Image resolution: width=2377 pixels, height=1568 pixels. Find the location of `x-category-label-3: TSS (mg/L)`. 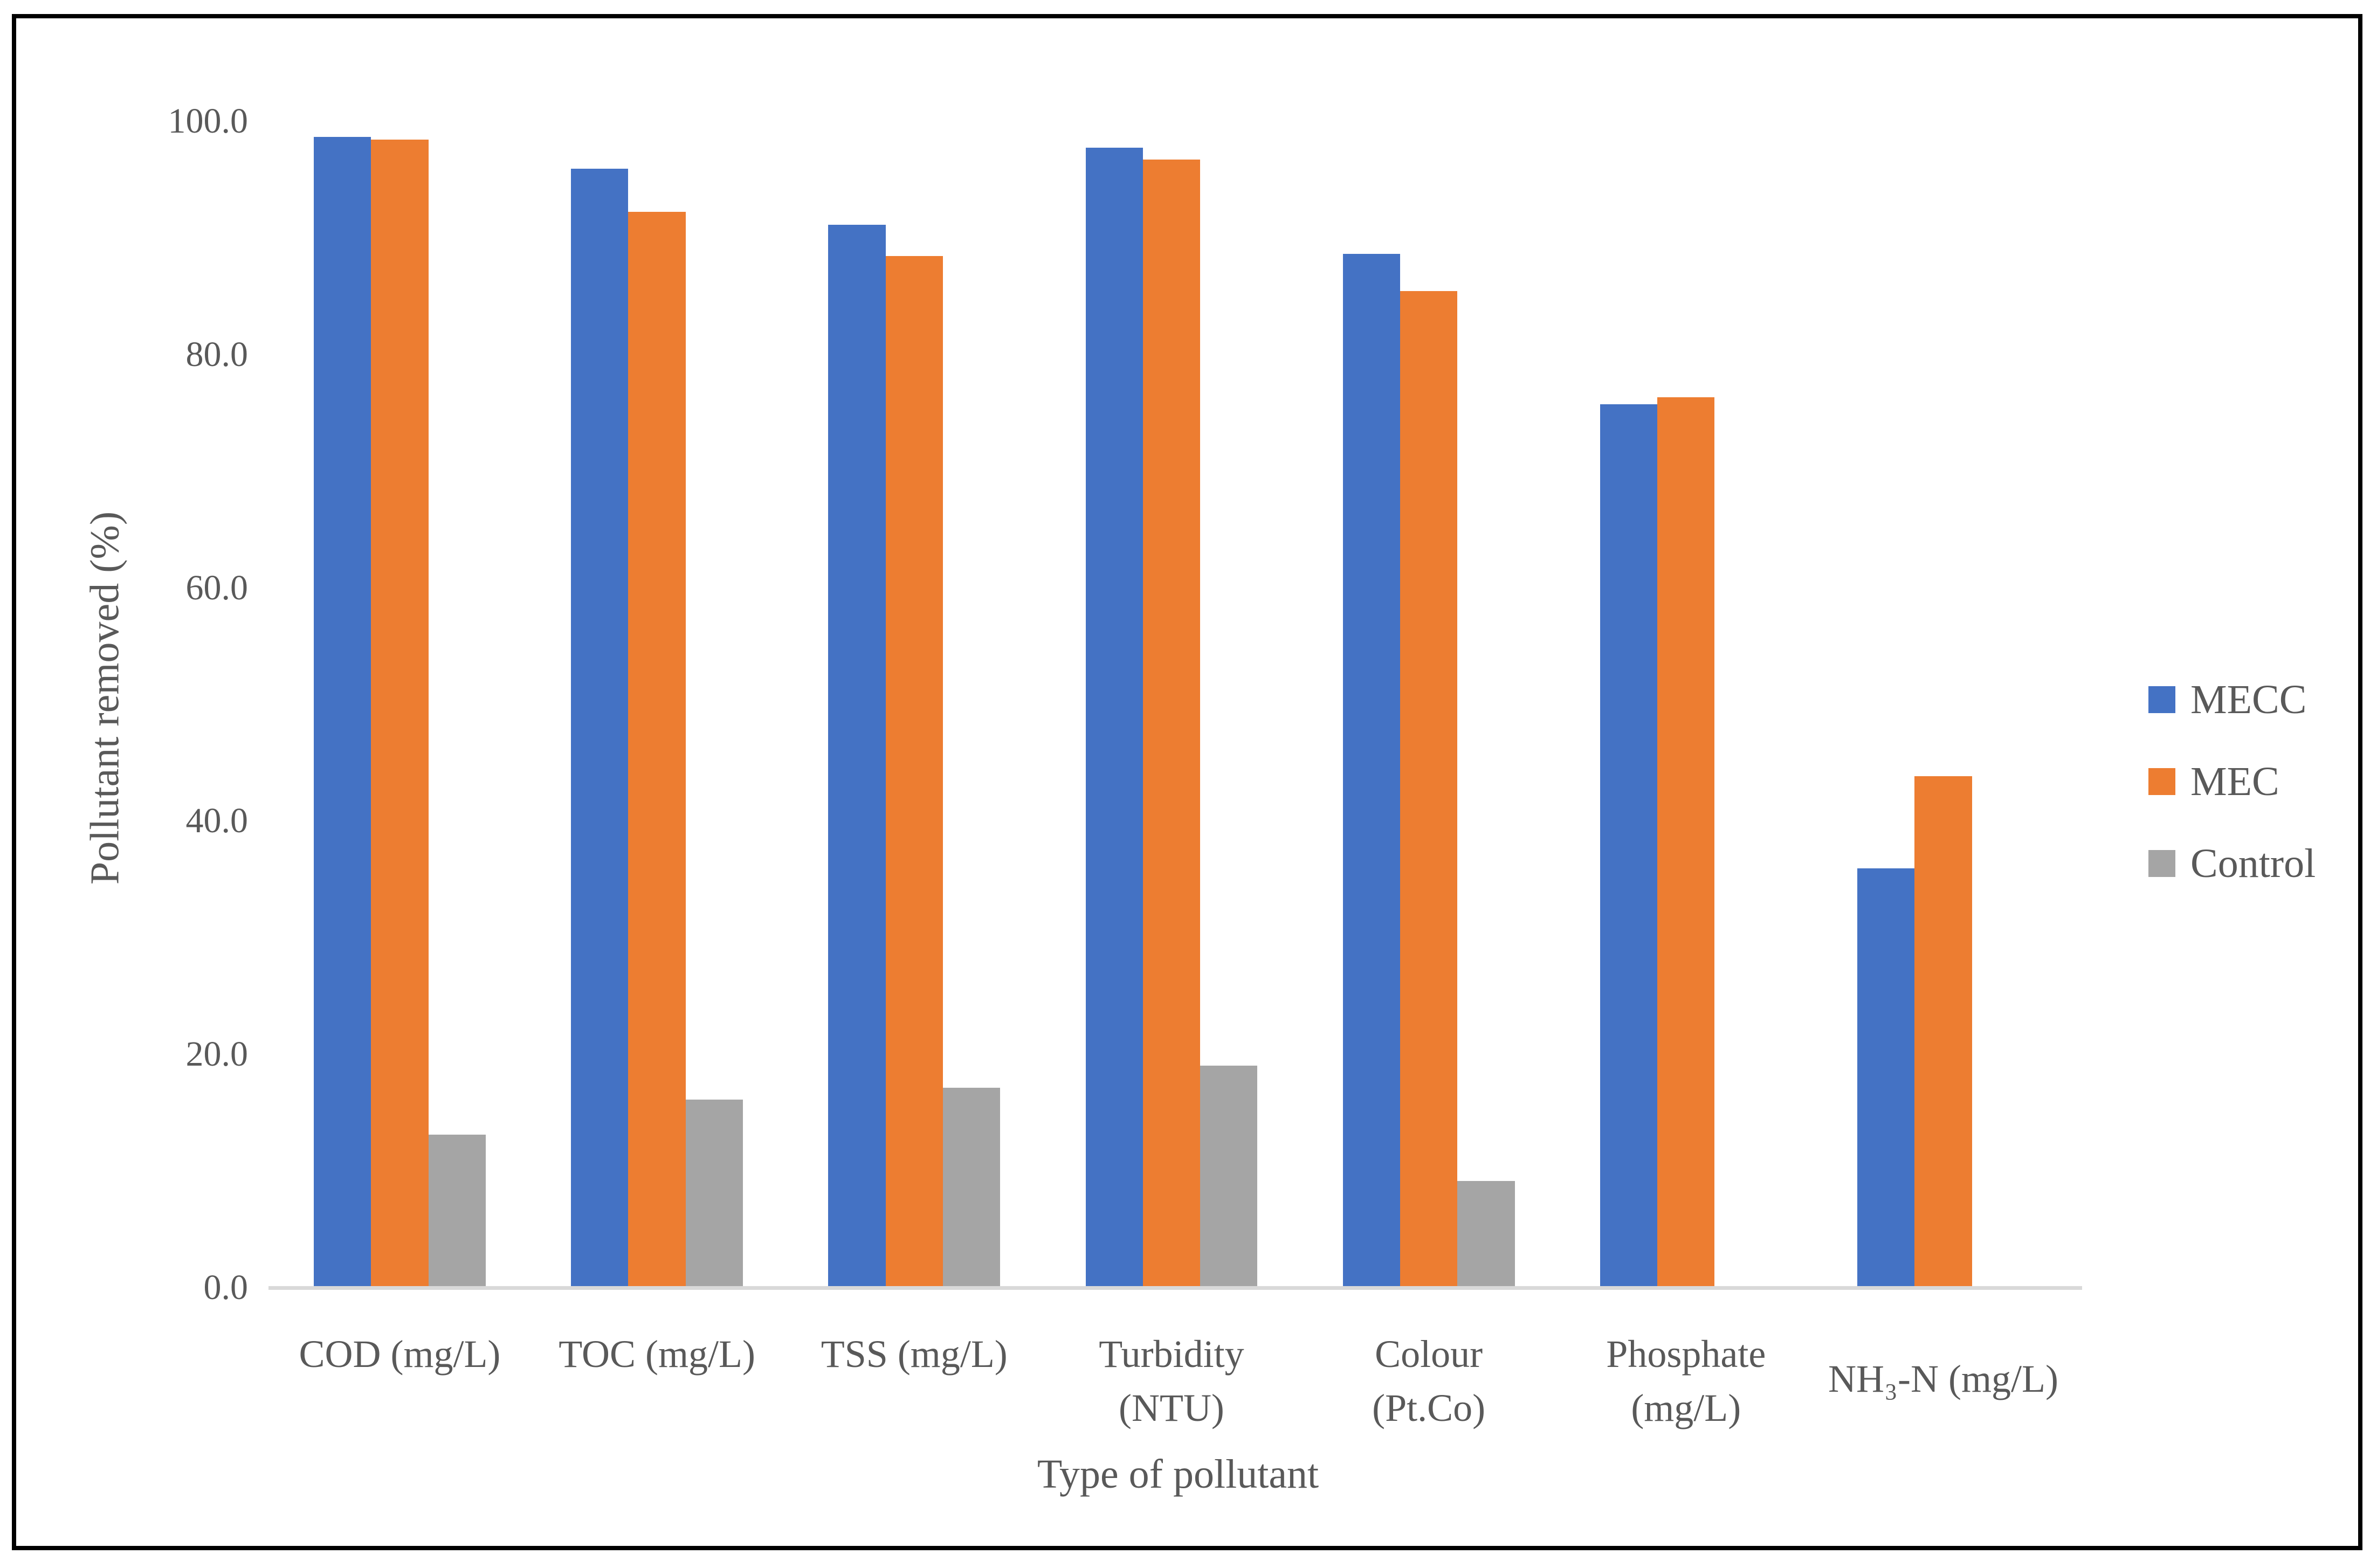

x-category-label-3: TSS (mg/L) is located at coordinates (914, 1354).